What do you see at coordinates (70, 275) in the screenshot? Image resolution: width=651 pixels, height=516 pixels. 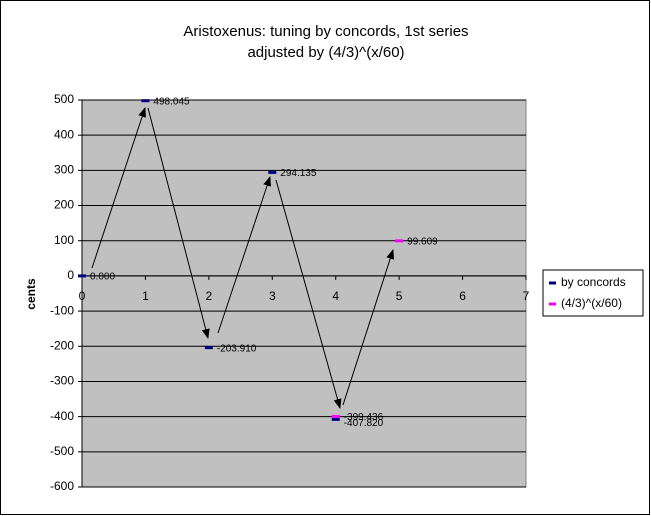 I see `y-tick-label: 0` at bounding box center [70, 275].